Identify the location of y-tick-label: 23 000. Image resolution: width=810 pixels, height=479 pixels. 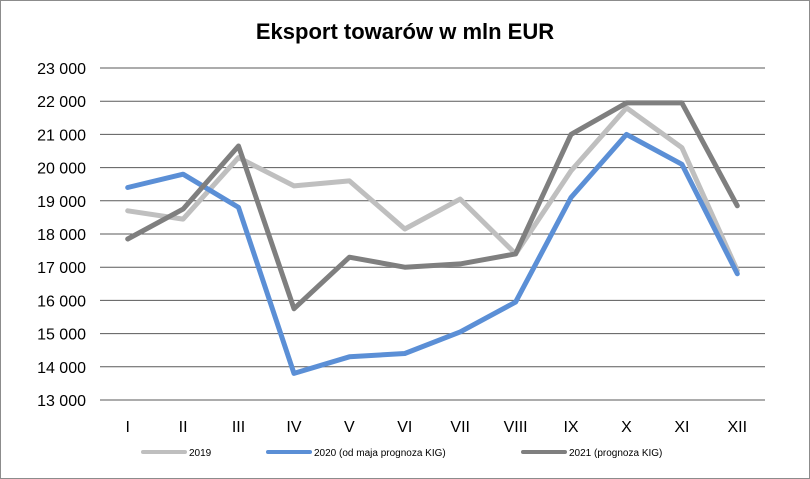
(61, 69).